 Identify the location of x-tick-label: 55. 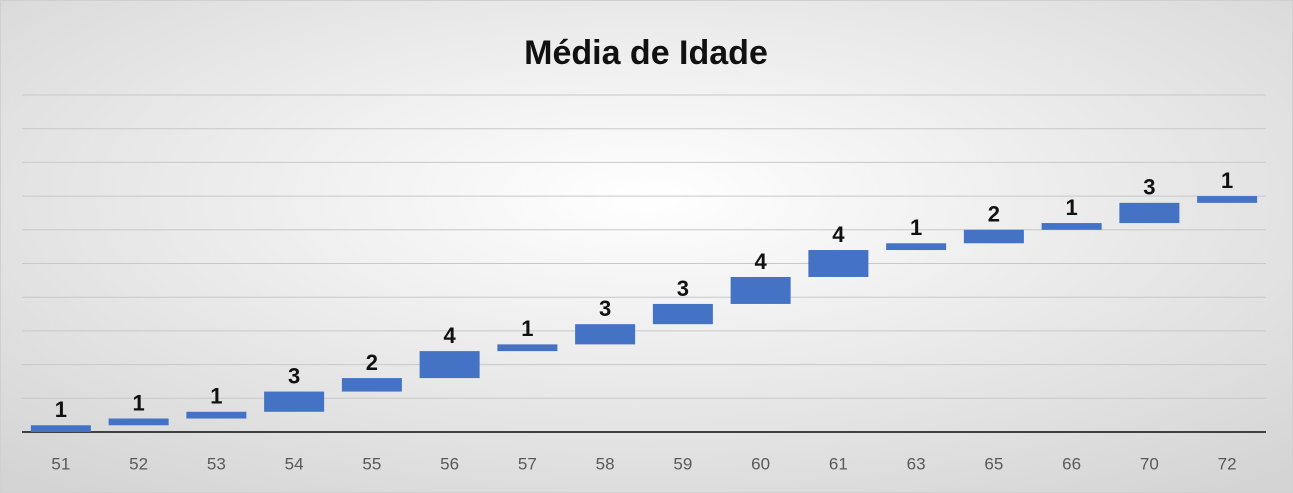
(371, 463).